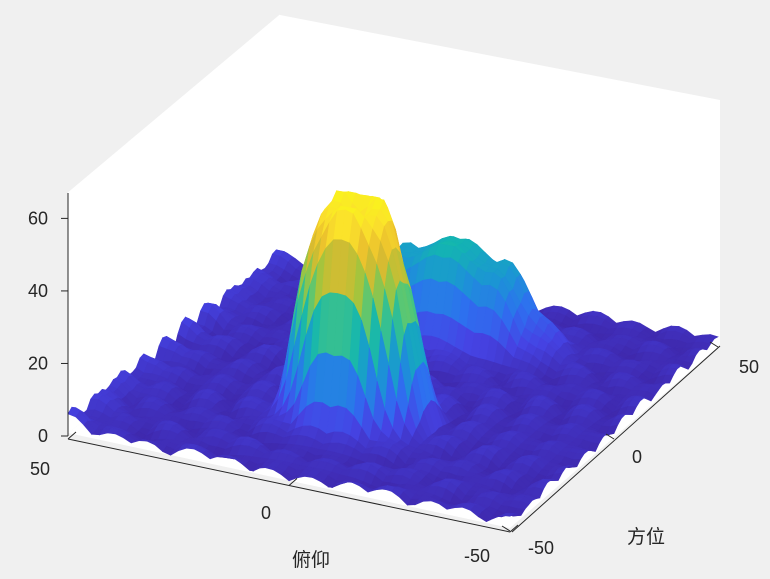 The image size is (770, 579). I want to click on y-tick-label: -50, so click(541, 548).